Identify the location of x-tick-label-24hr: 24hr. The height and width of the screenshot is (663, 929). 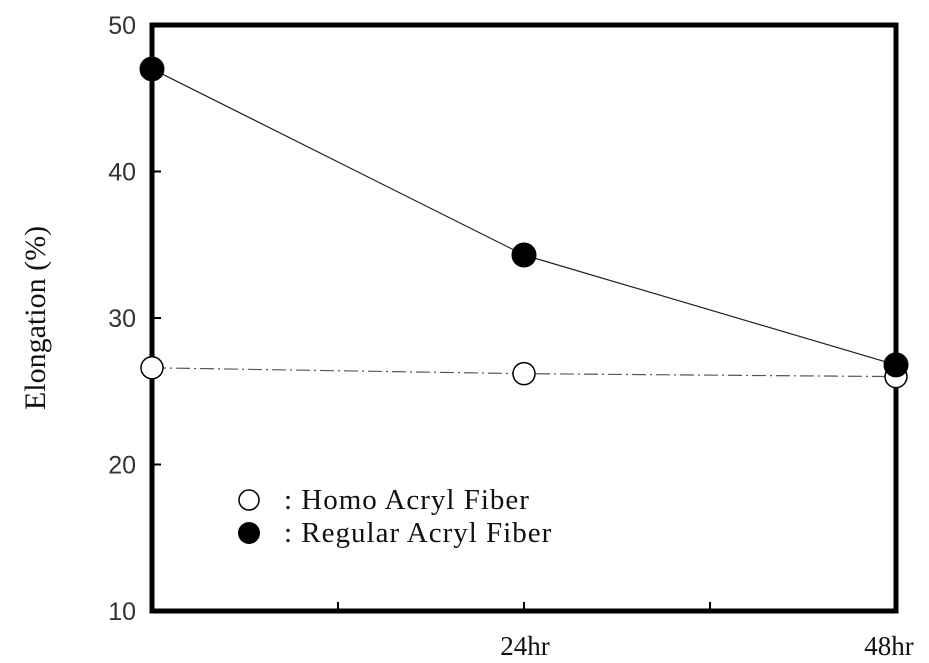
(525, 646).